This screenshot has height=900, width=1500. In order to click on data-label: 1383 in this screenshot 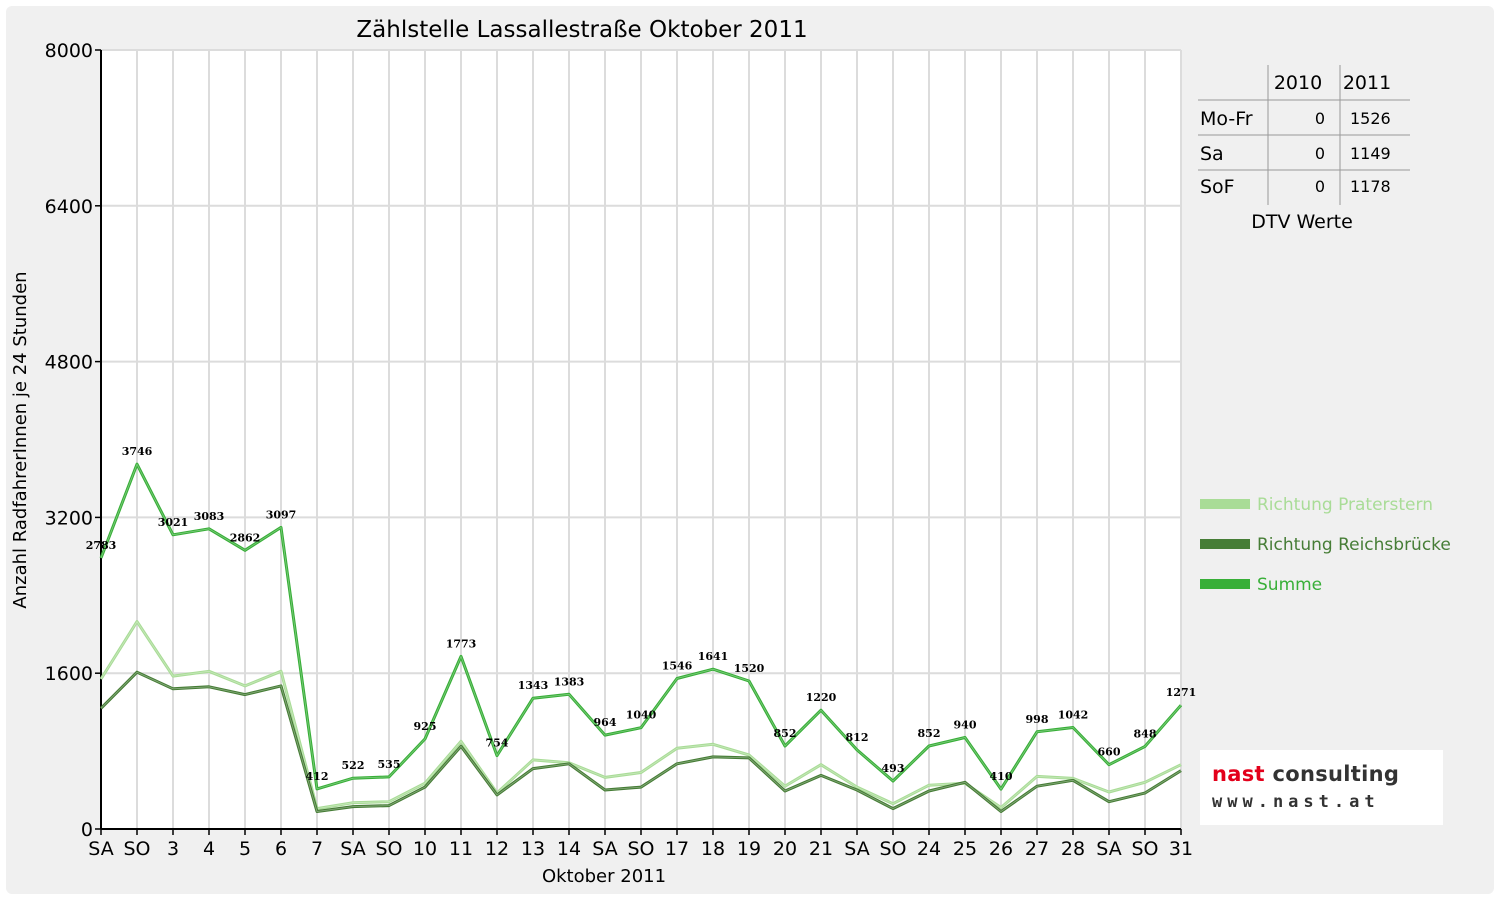, I will do `click(569, 681)`.